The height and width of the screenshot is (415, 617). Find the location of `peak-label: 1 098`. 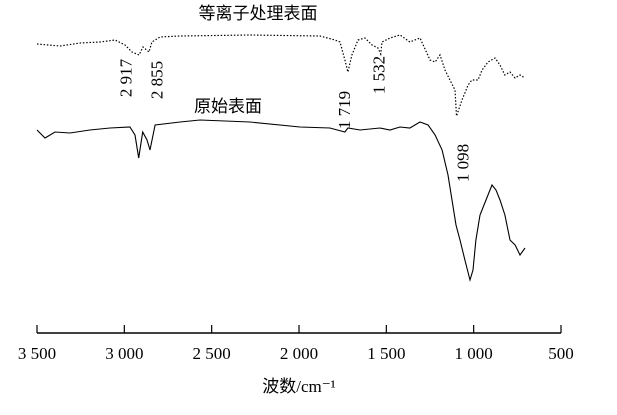

peak-label: 1 098 is located at coordinates (462, 163).